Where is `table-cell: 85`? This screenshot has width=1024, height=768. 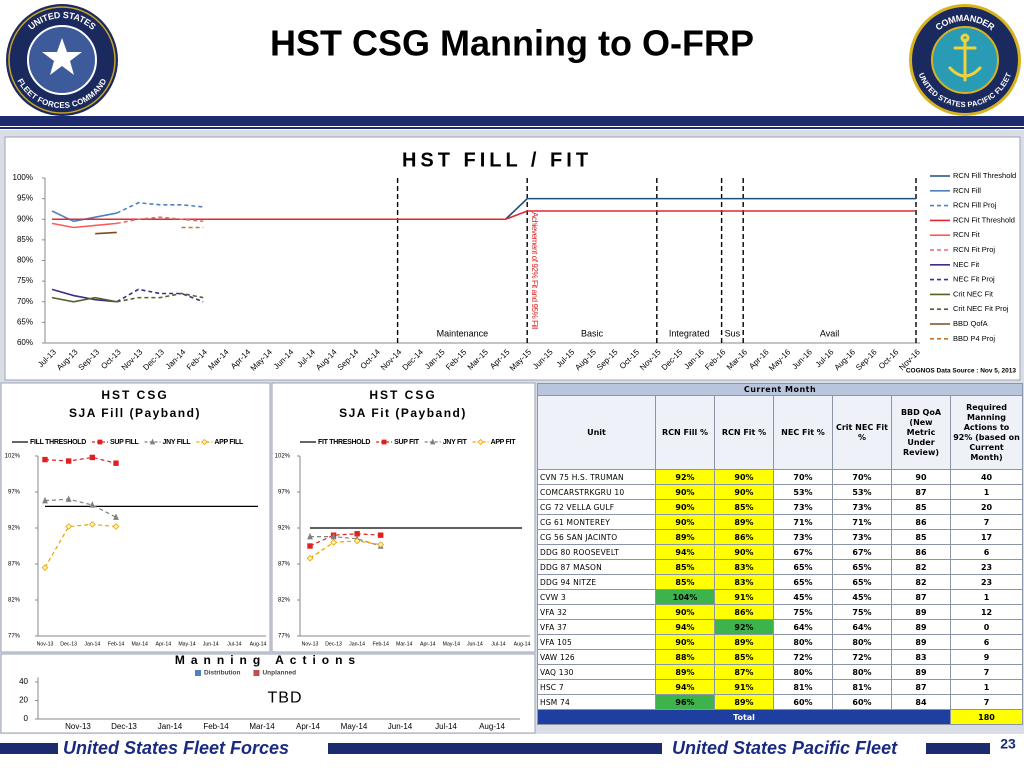 table-cell: 85 is located at coordinates (921, 507).